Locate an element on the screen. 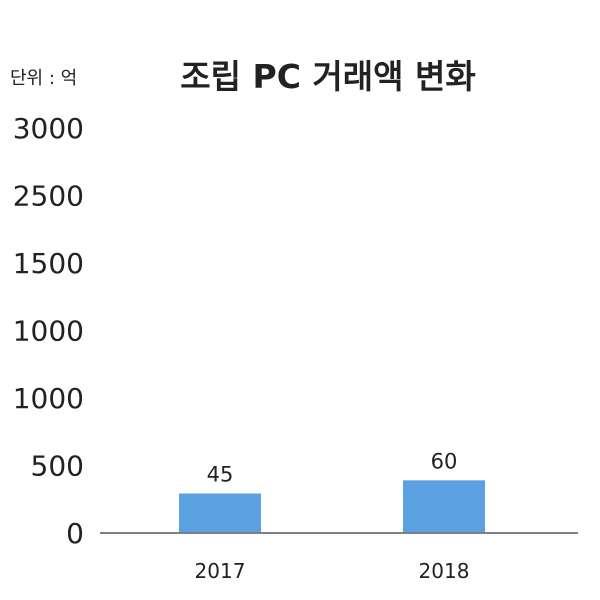  bars is located at coordinates (332, 506).